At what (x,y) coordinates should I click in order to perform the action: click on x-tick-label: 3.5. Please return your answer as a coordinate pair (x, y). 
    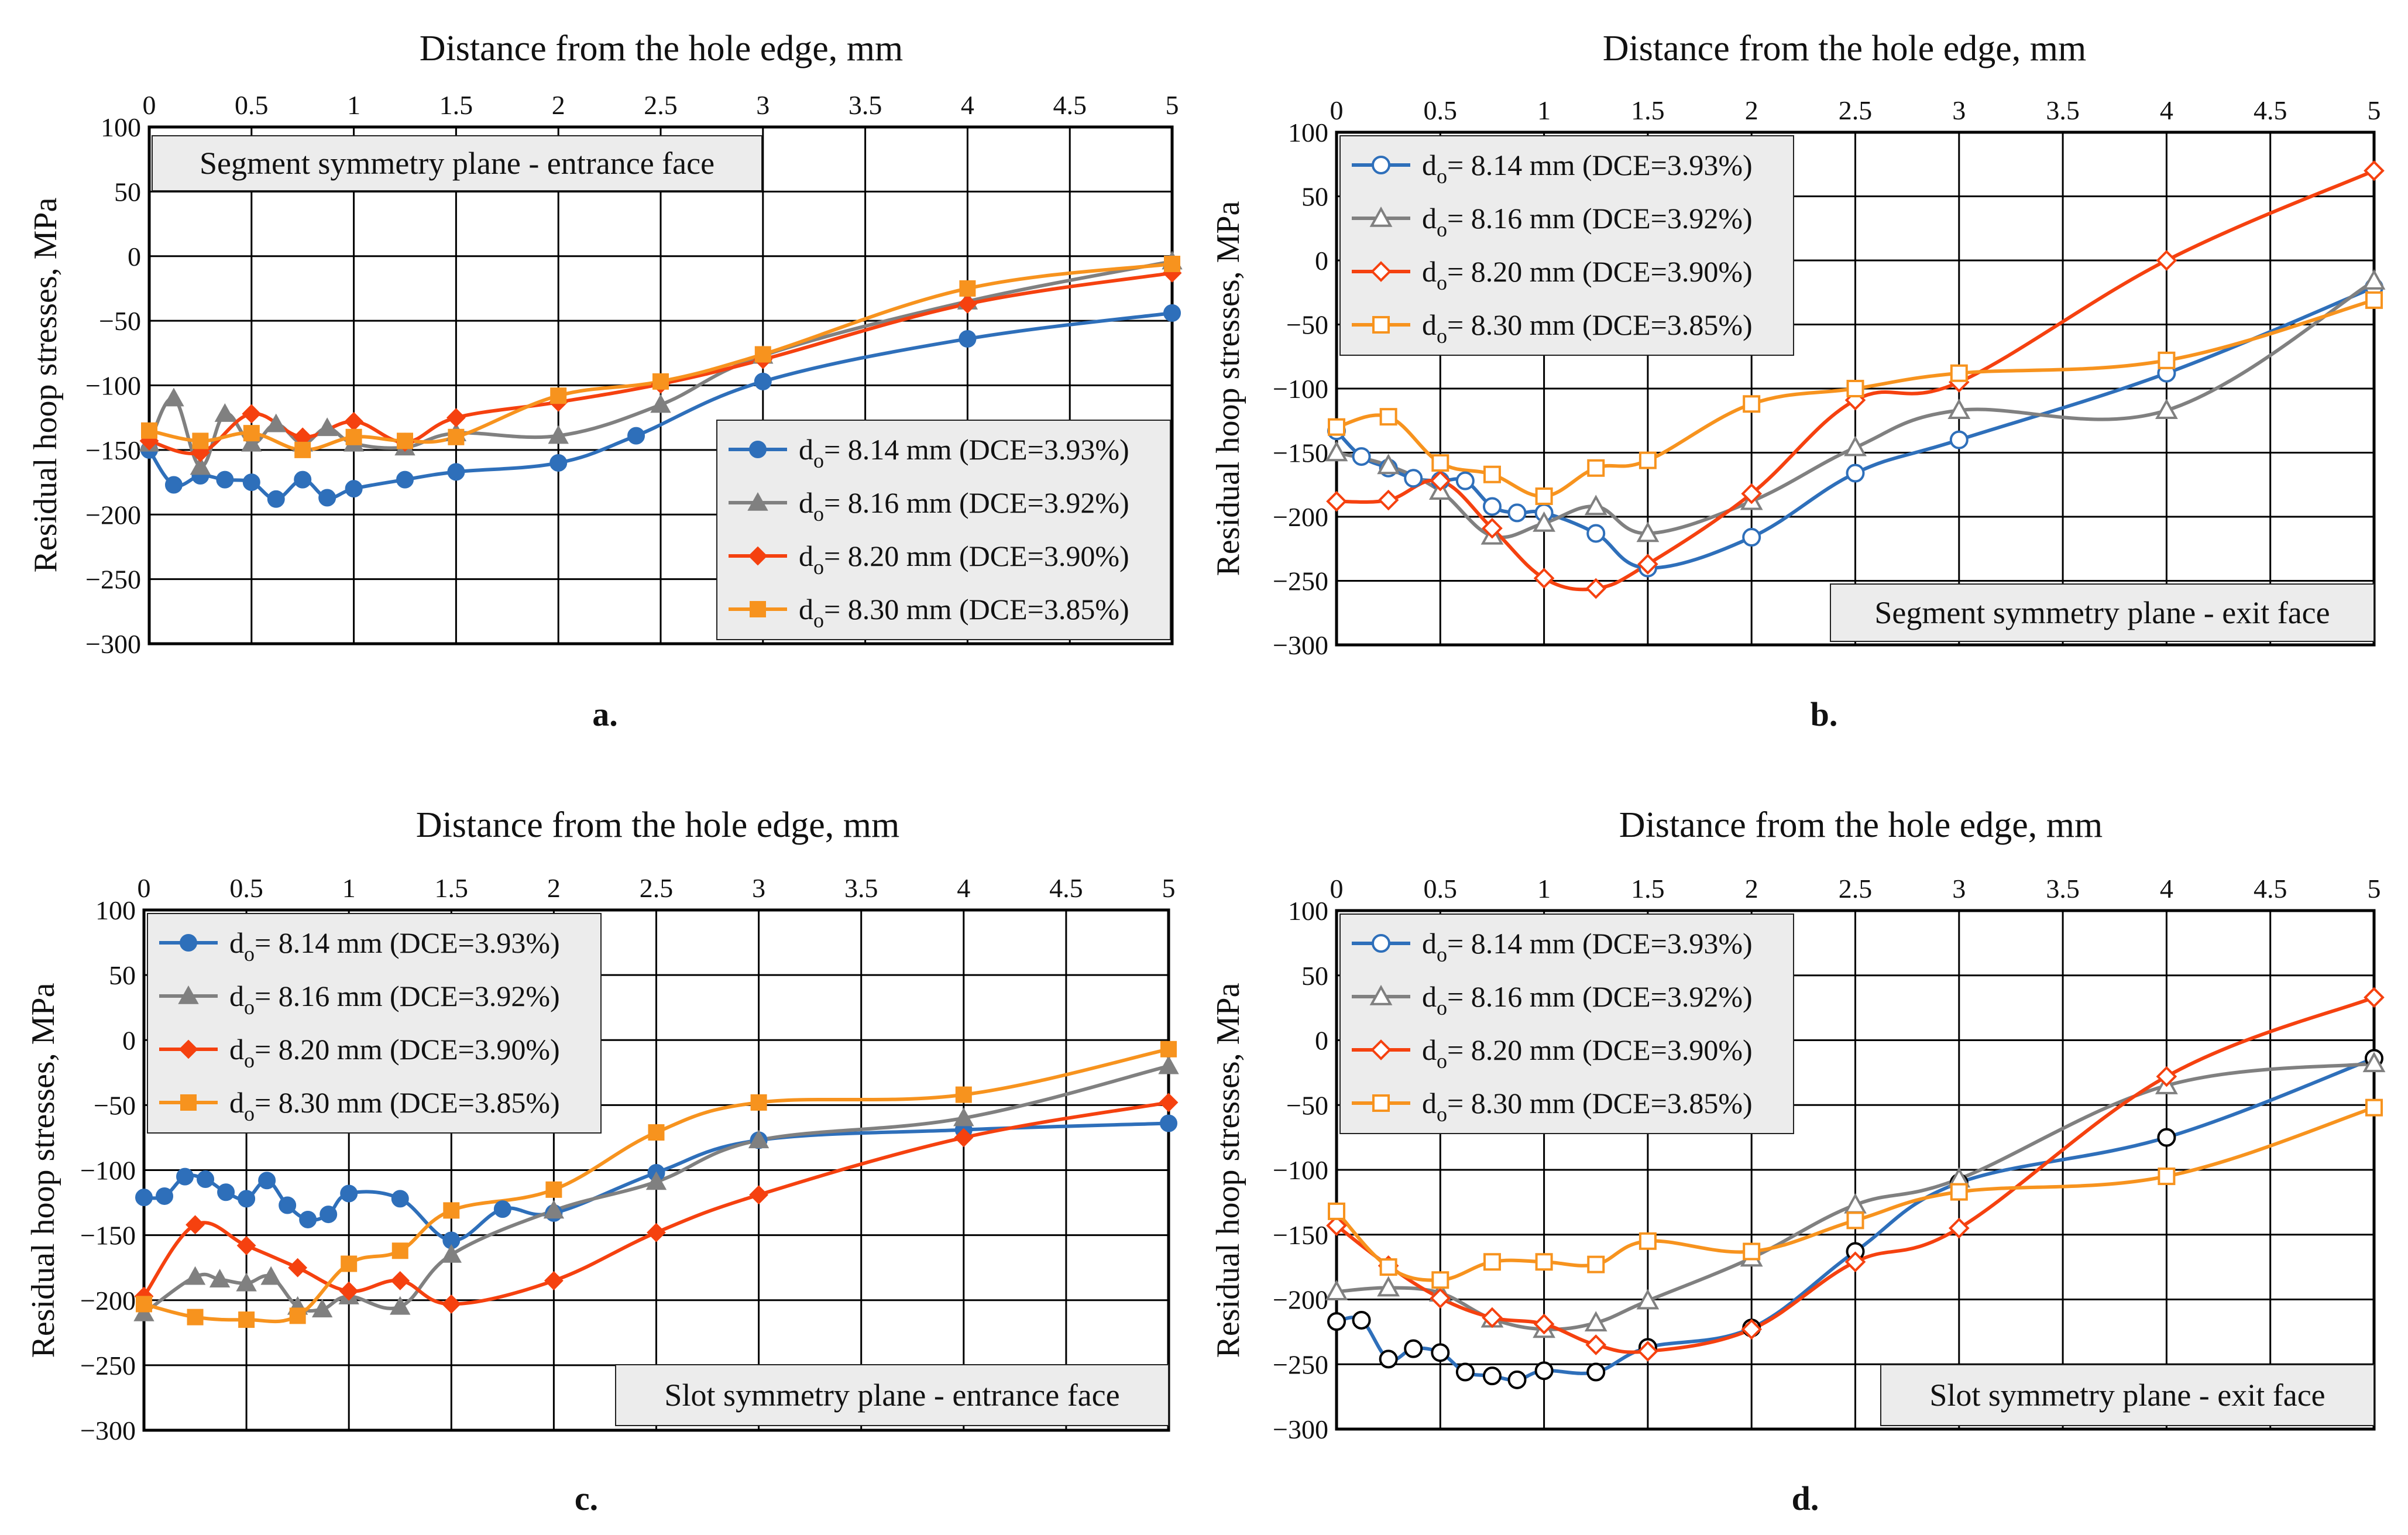
    Looking at the image, I should click on (861, 888).